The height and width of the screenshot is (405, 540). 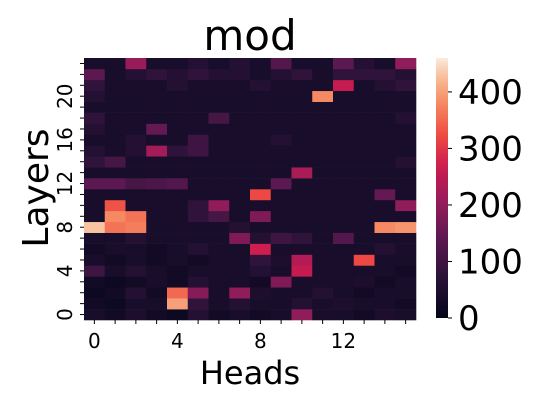 What do you see at coordinates (177, 341) in the screenshot?
I see `x-tick-label: 4` at bounding box center [177, 341].